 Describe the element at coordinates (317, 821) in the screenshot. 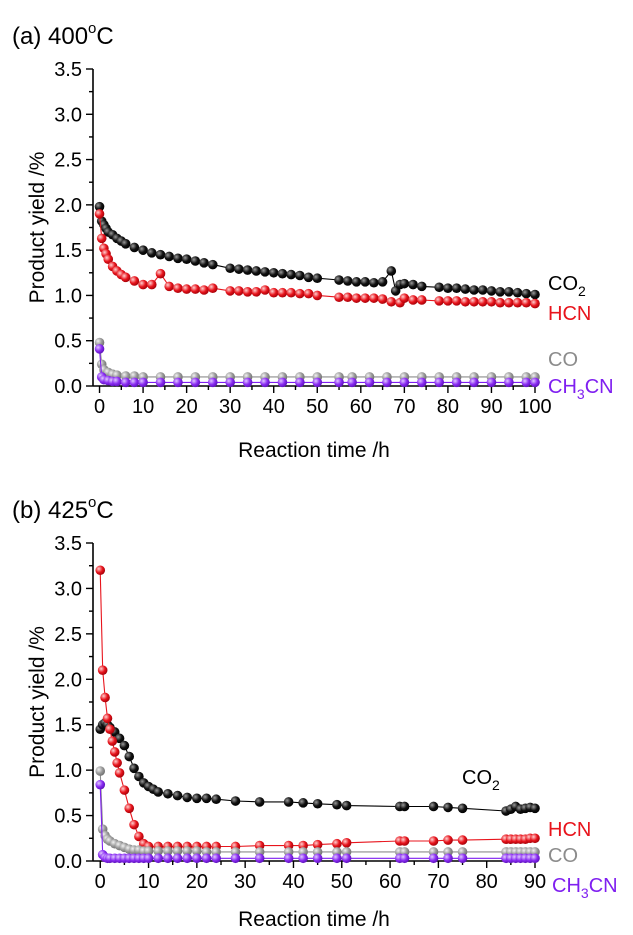

I see `series-CH3CN` at that location.